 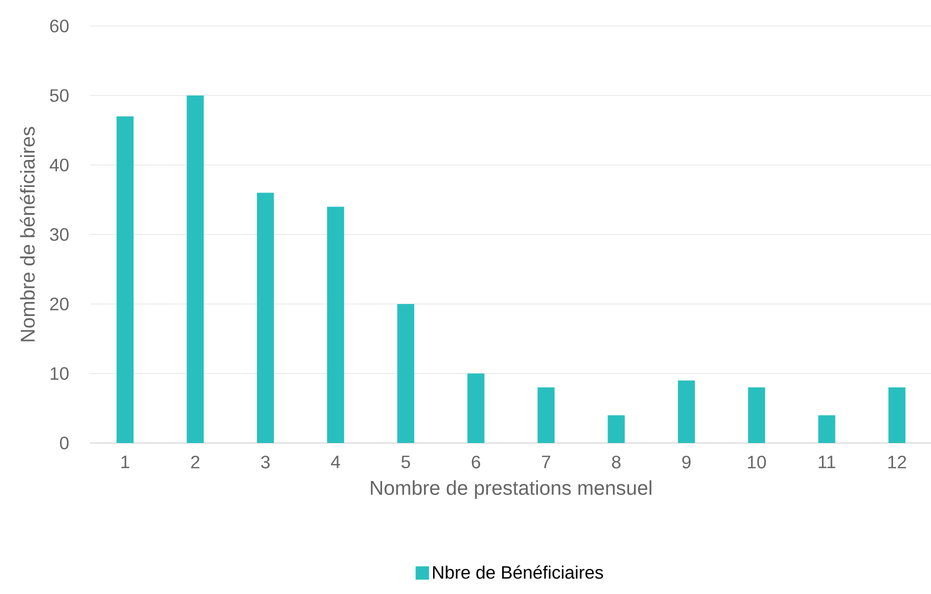 I want to click on x-axis-title: Nombre de prestations mensuel, so click(x=511, y=489).